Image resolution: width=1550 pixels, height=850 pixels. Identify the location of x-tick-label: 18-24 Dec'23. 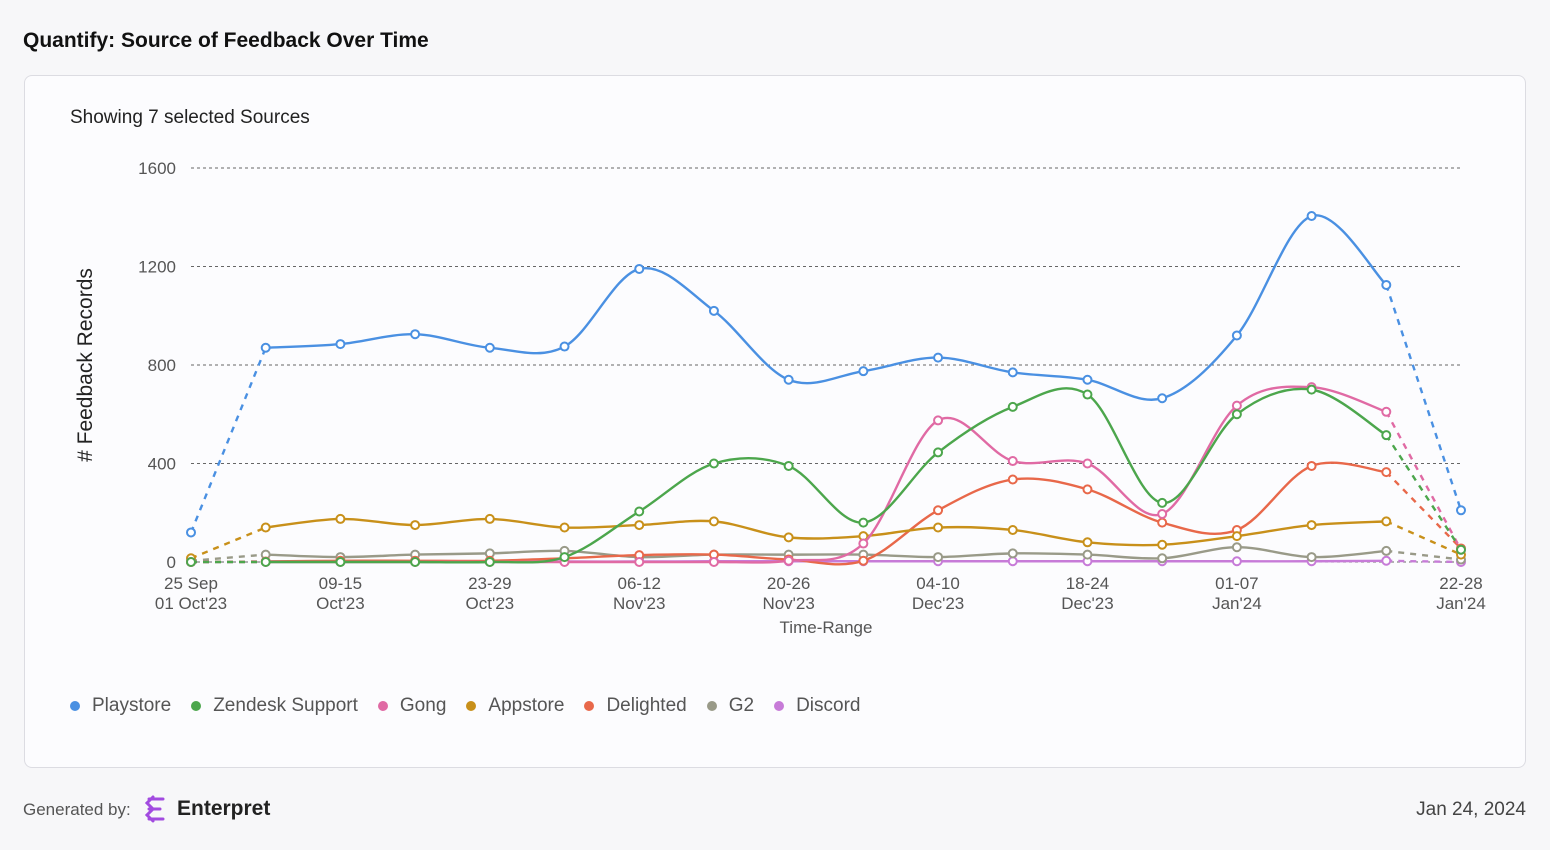
(1087, 593).